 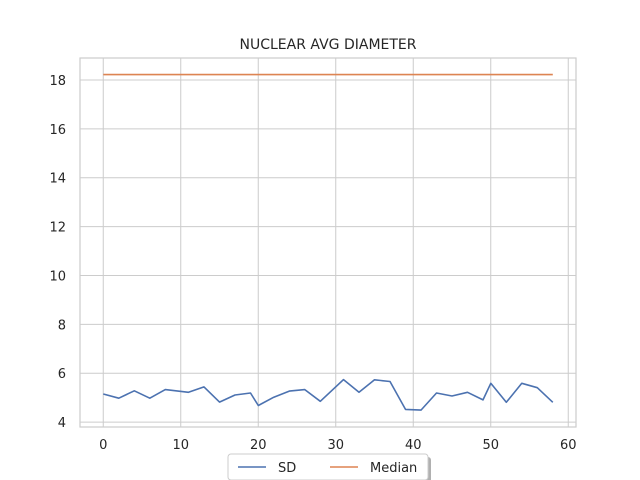 What do you see at coordinates (258, 445) in the screenshot?
I see `x-tick-label: 20` at bounding box center [258, 445].